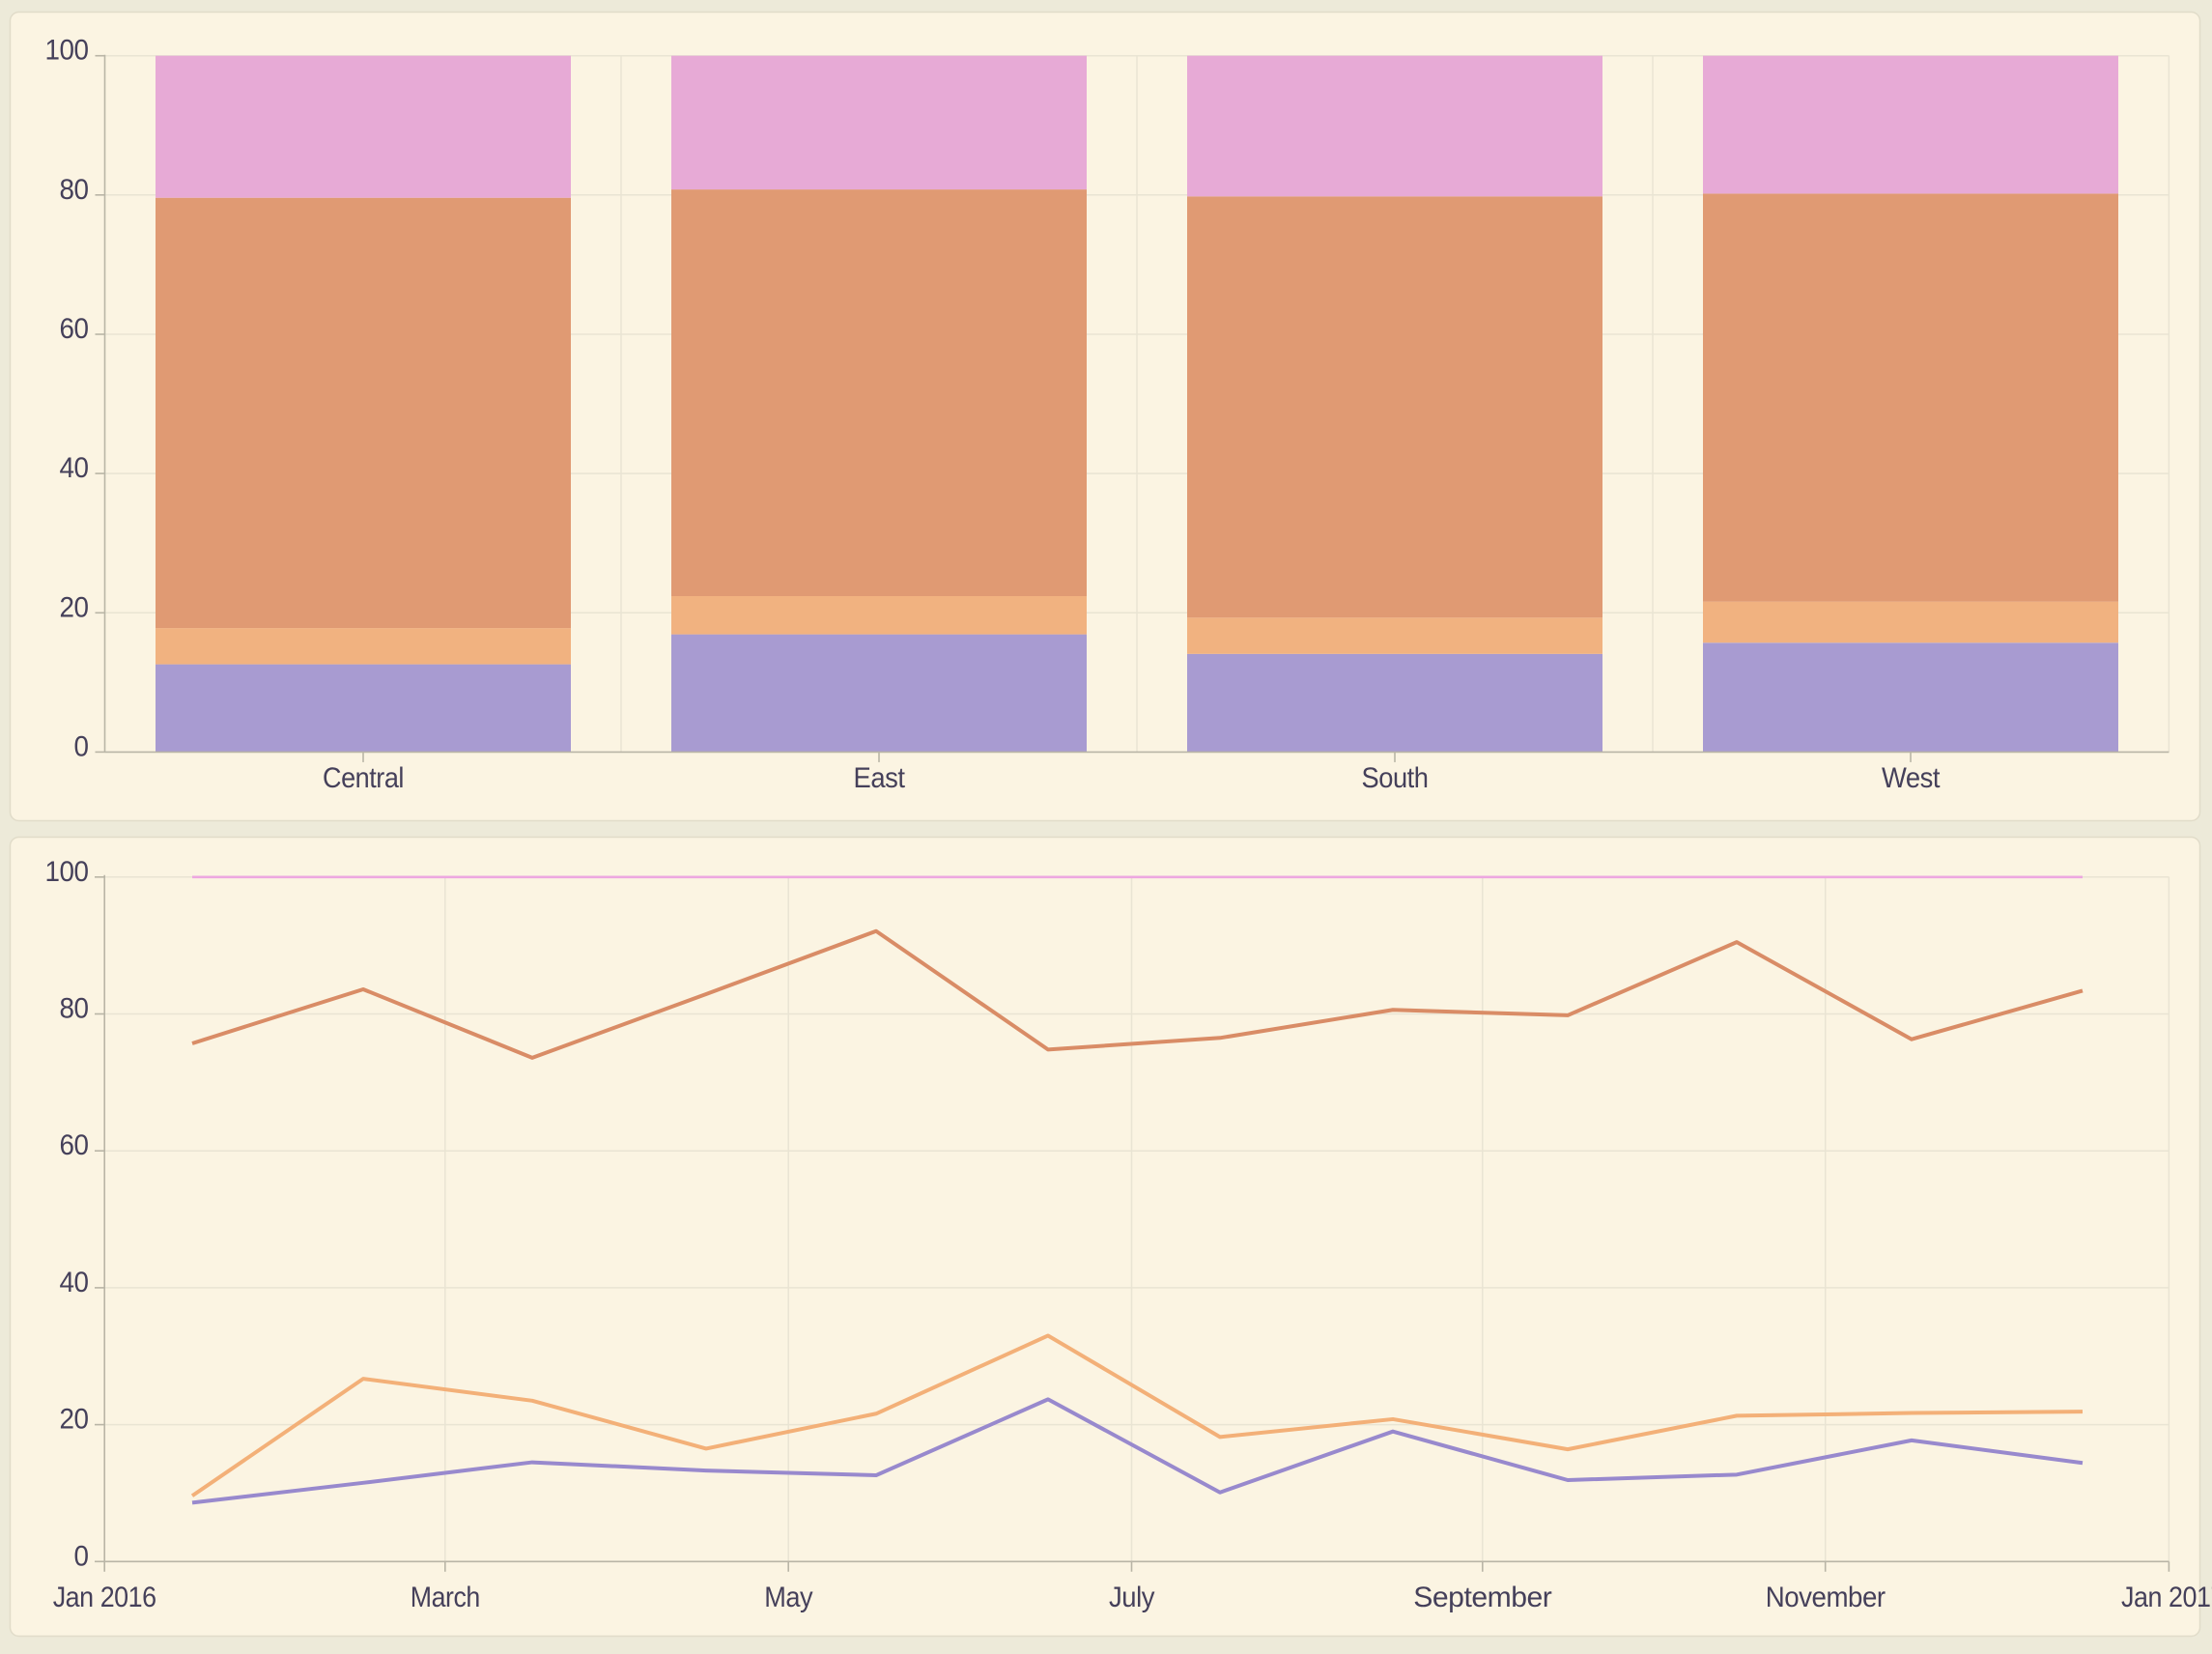  What do you see at coordinates (2166, 1597) in the screenshot?
I see `svg-text: Jan 2017` at bounding box center [2166, 1597].